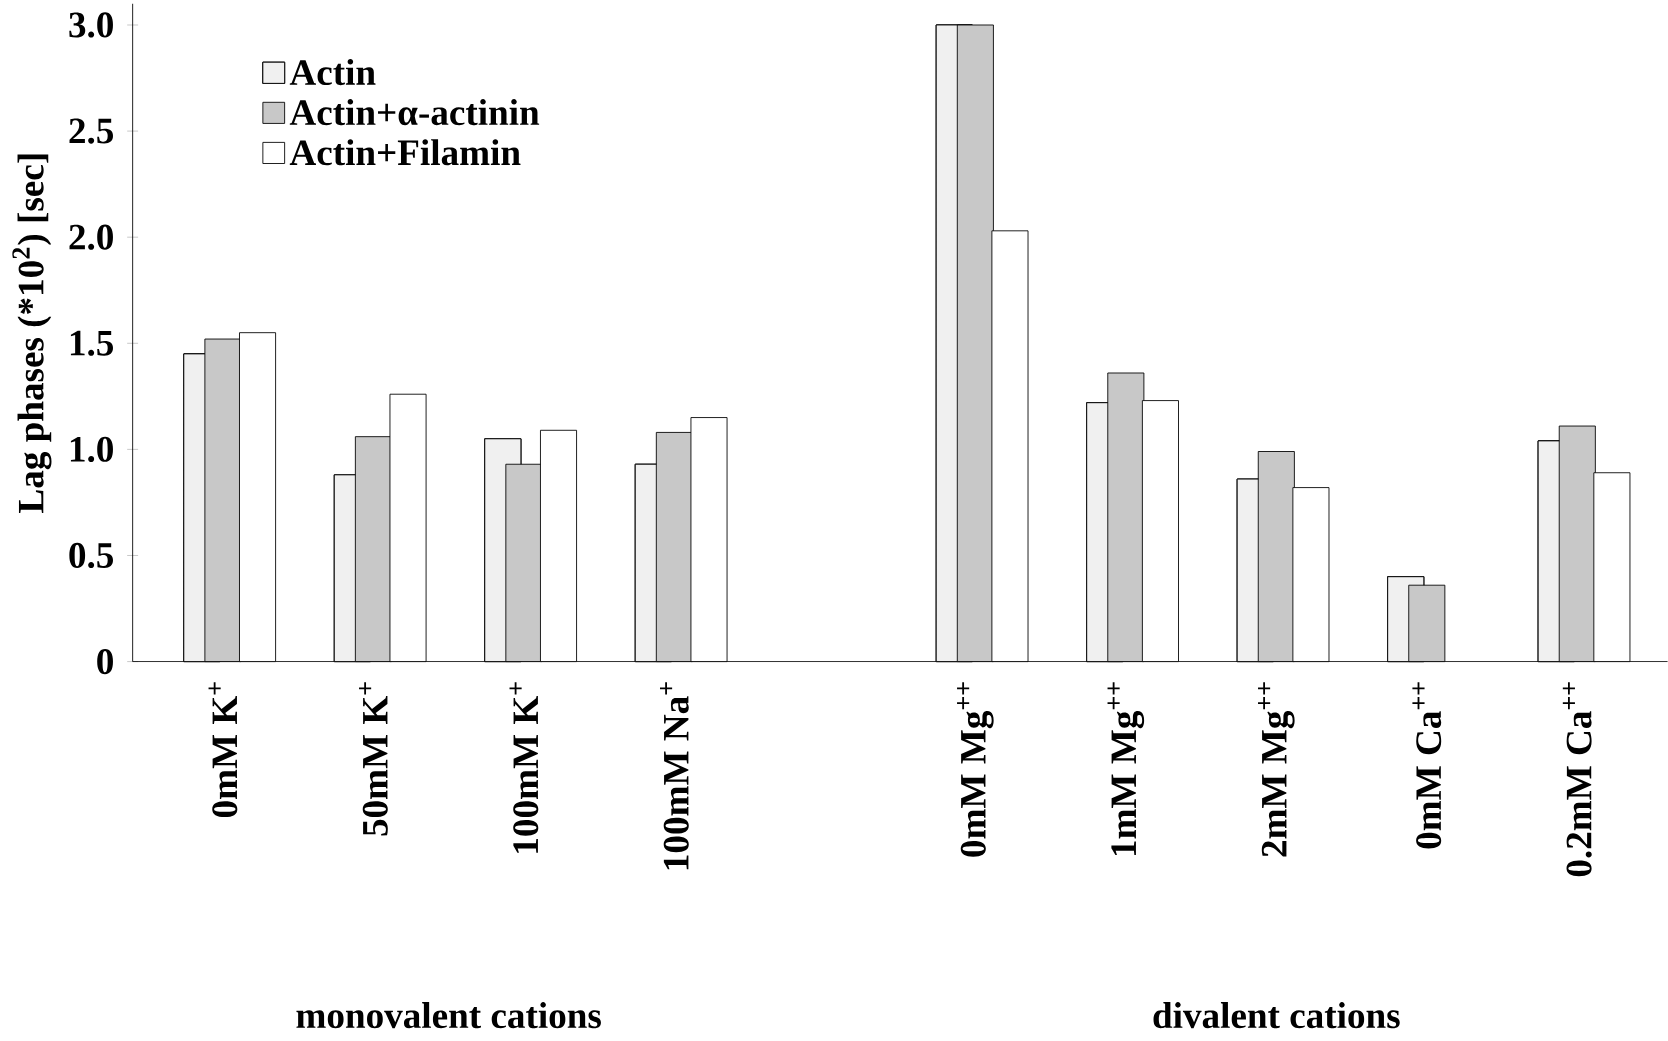 The width and height of the screenshot is (1668, 1041). I want to click on y-tick-label: 3.0, so click(91, 25).